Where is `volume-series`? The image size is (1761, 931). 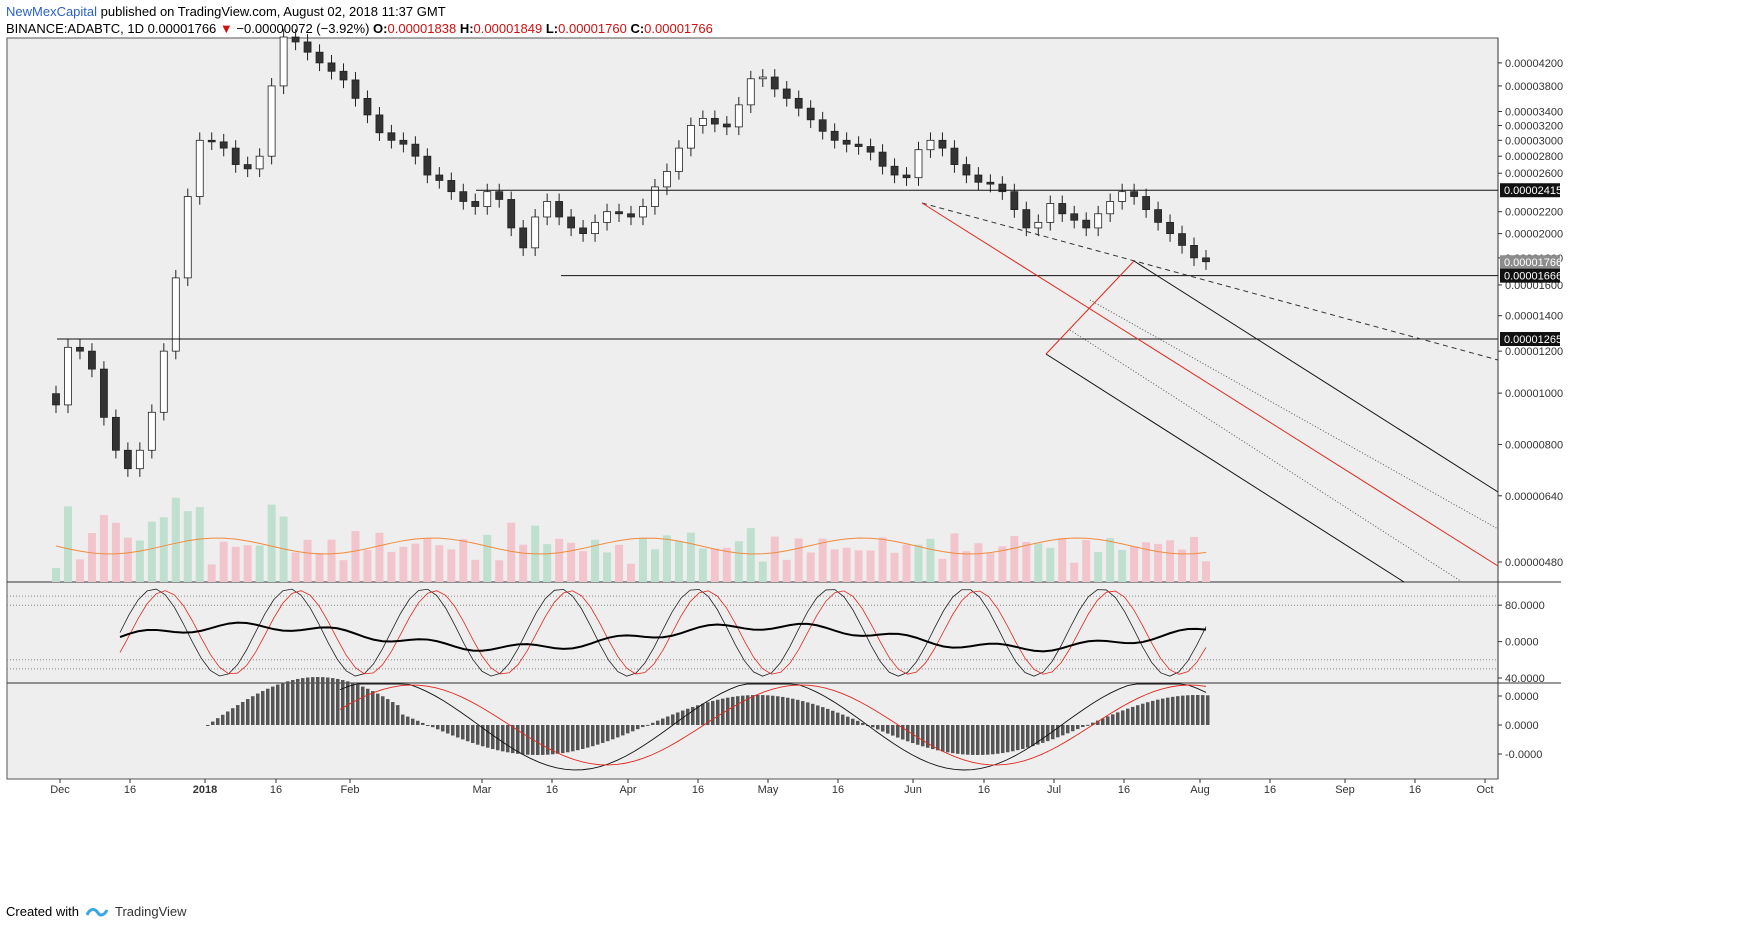
volume-series is located at coordinates (631, 539).